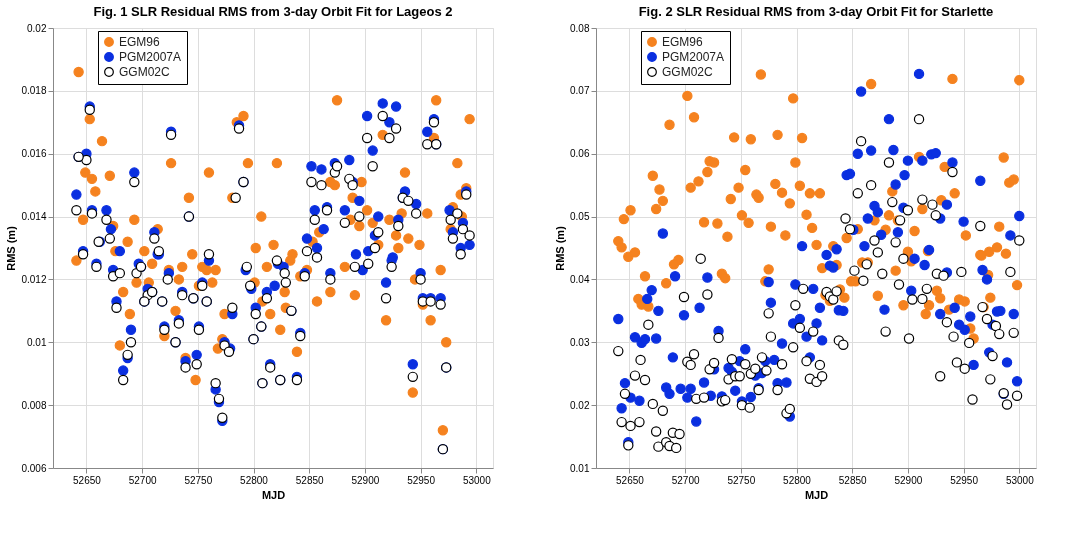  I want to click on y-tick-label: 0.04, so click(580, 279).